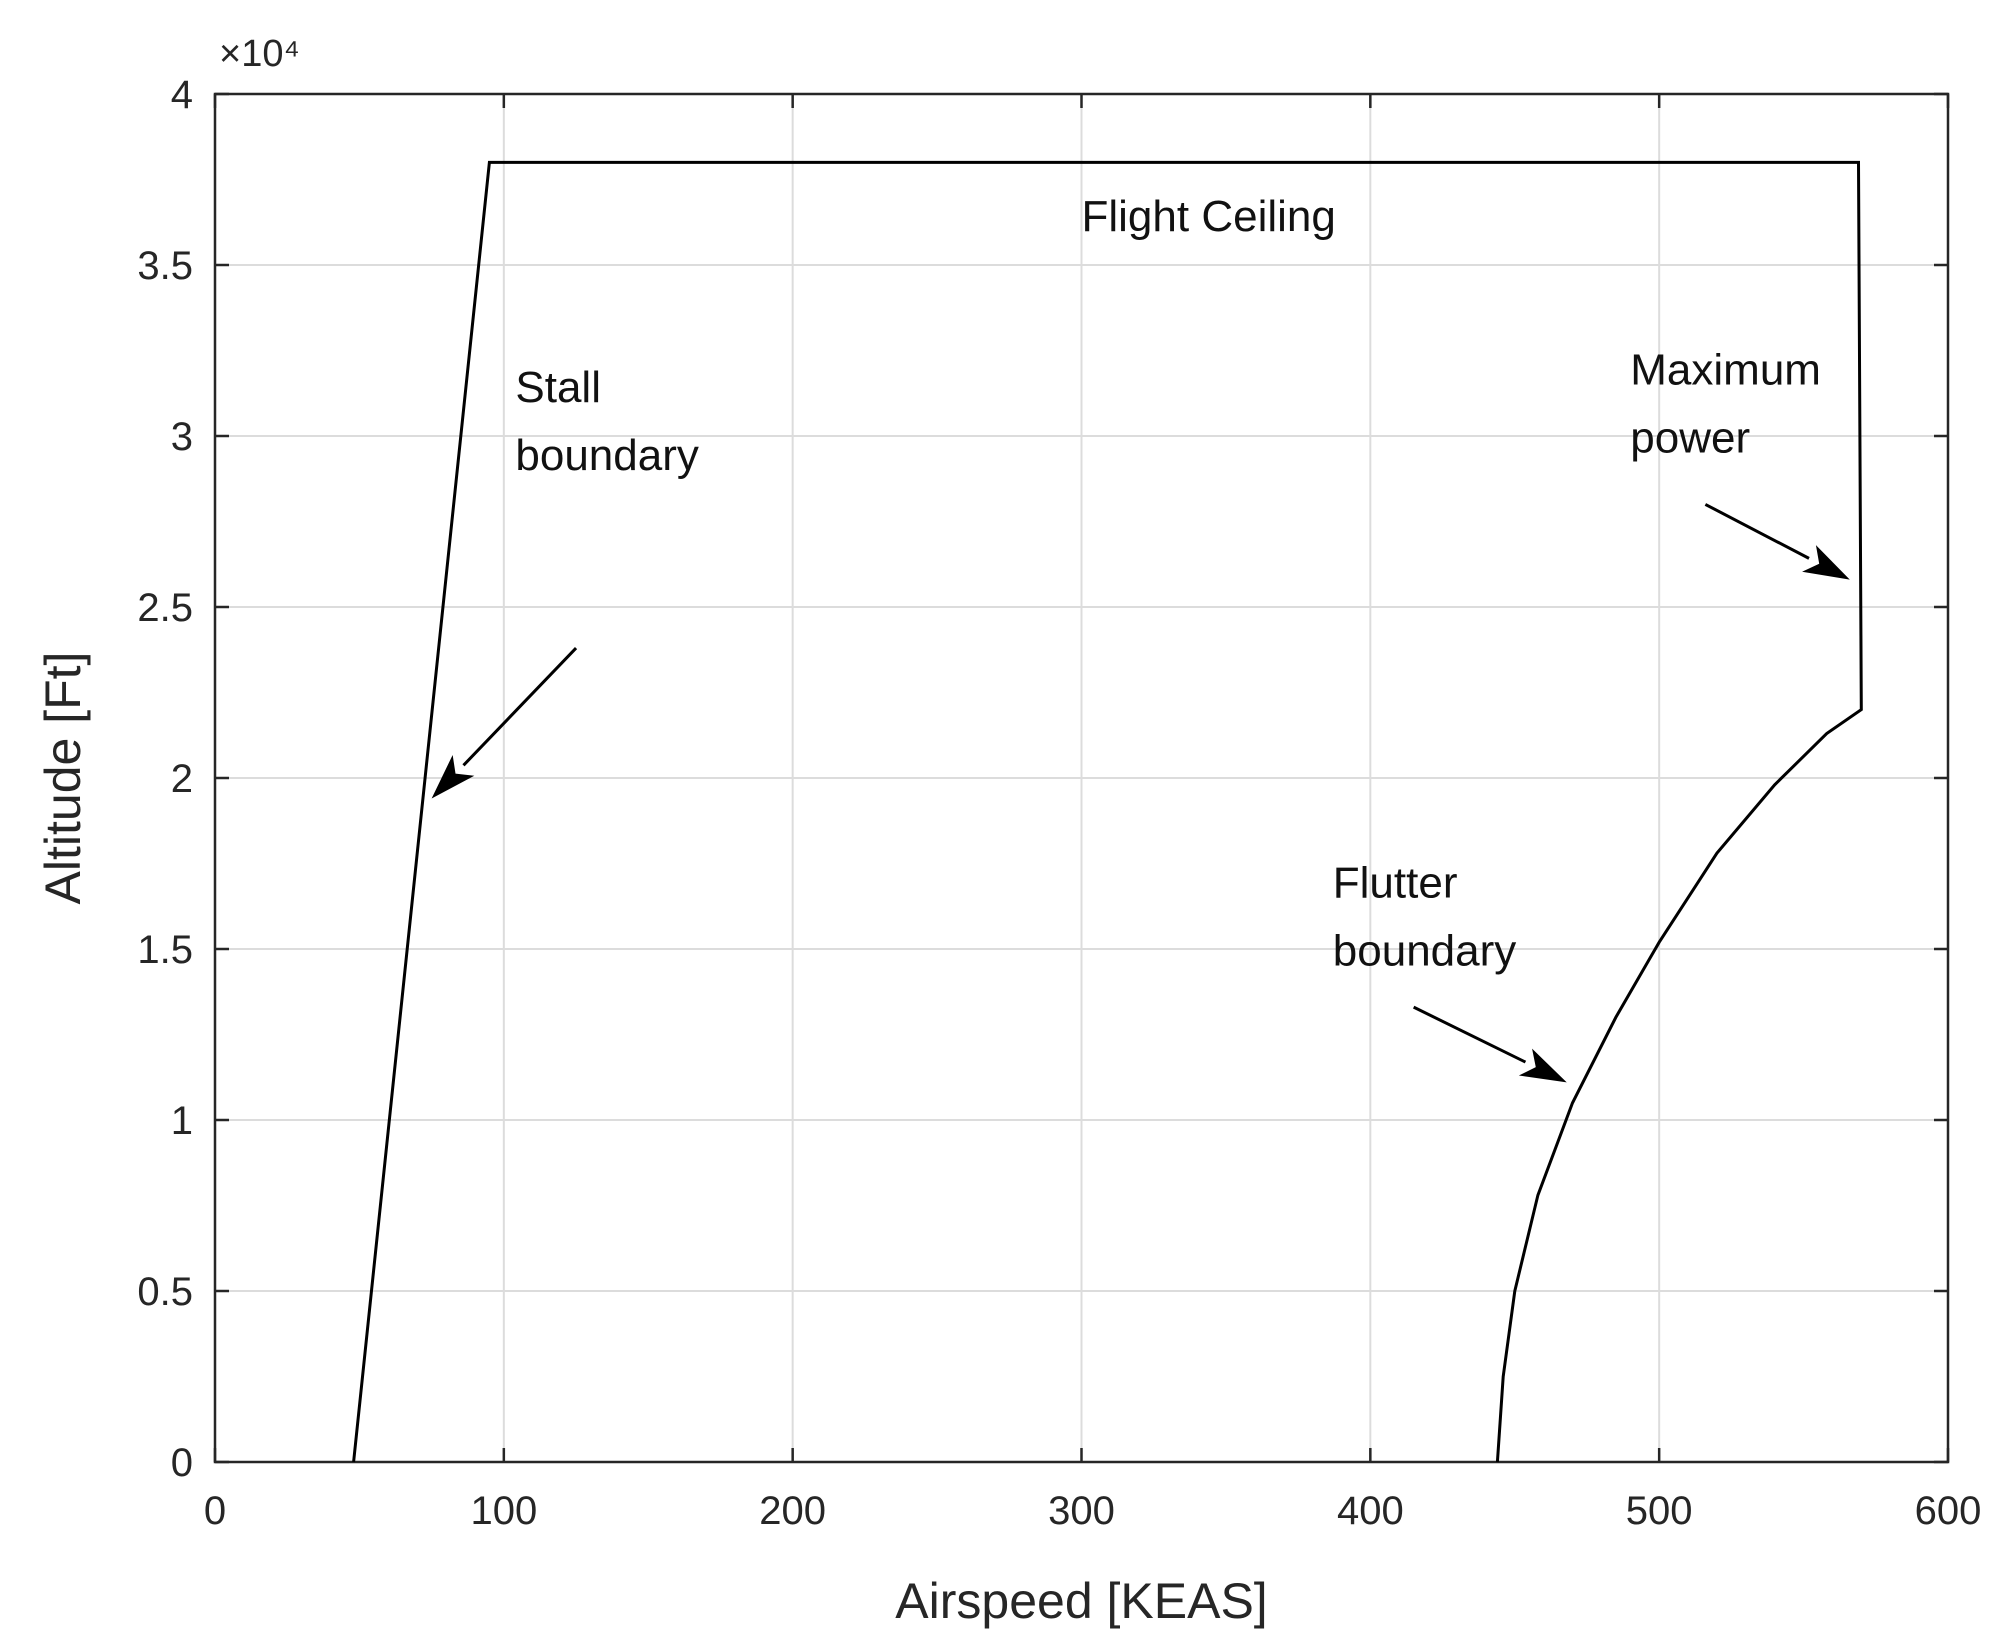 This screenshot has width=2000, height=1633. Describe the element at coordinates (1424, 917) in the screenshot. I see `annotation-text: Flutter boundary` at that location.